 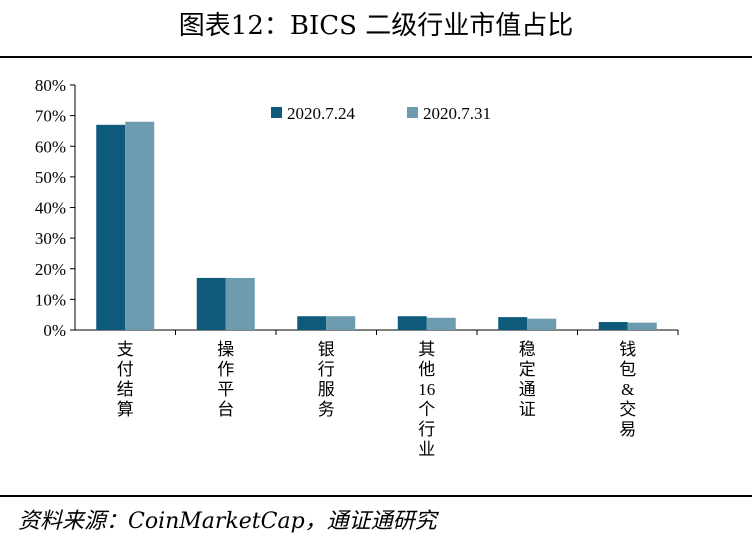 I want to click on x-tick-label: 钱包&交易, so click(x=627, y=389).